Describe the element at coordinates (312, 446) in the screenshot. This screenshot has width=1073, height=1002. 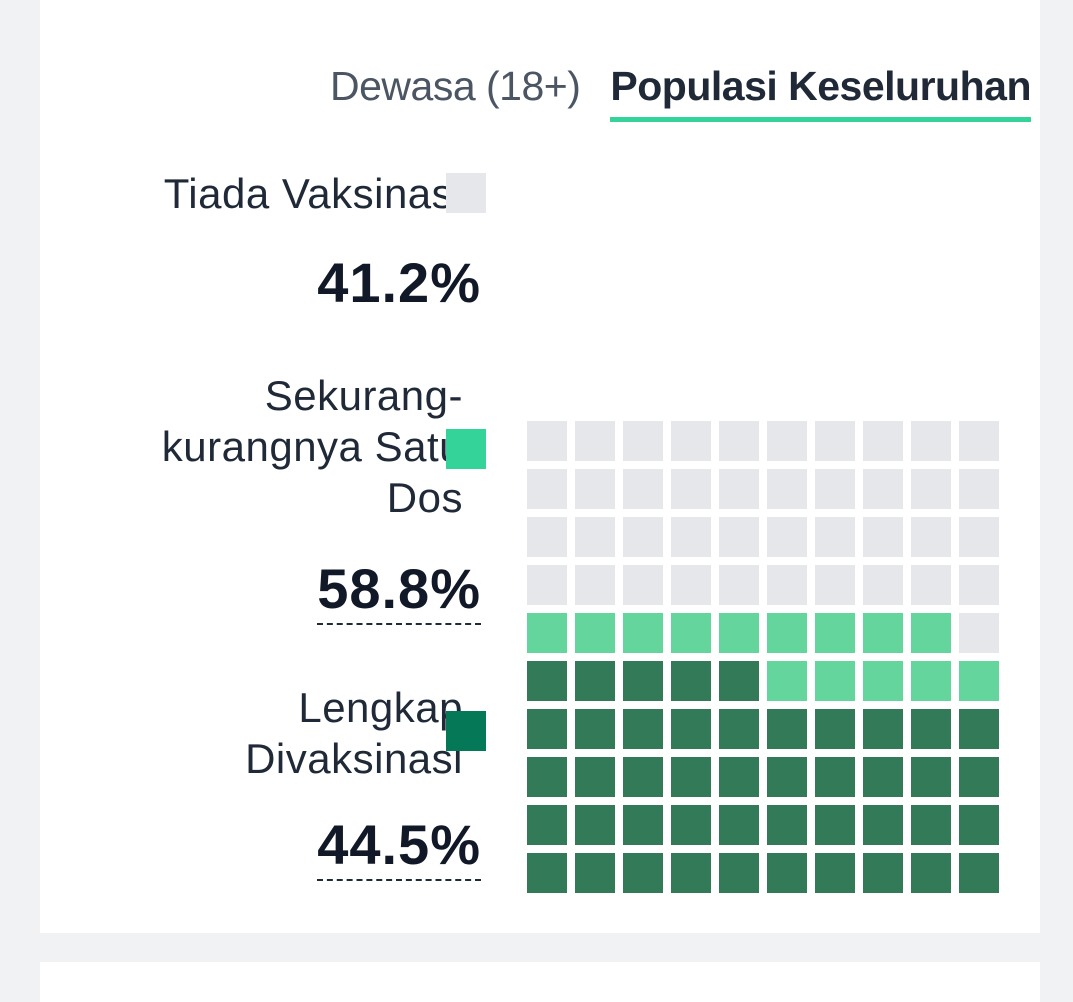
I see `legend-label-one-dose: Sekurang-kurangnya Satu Dos` at that location.